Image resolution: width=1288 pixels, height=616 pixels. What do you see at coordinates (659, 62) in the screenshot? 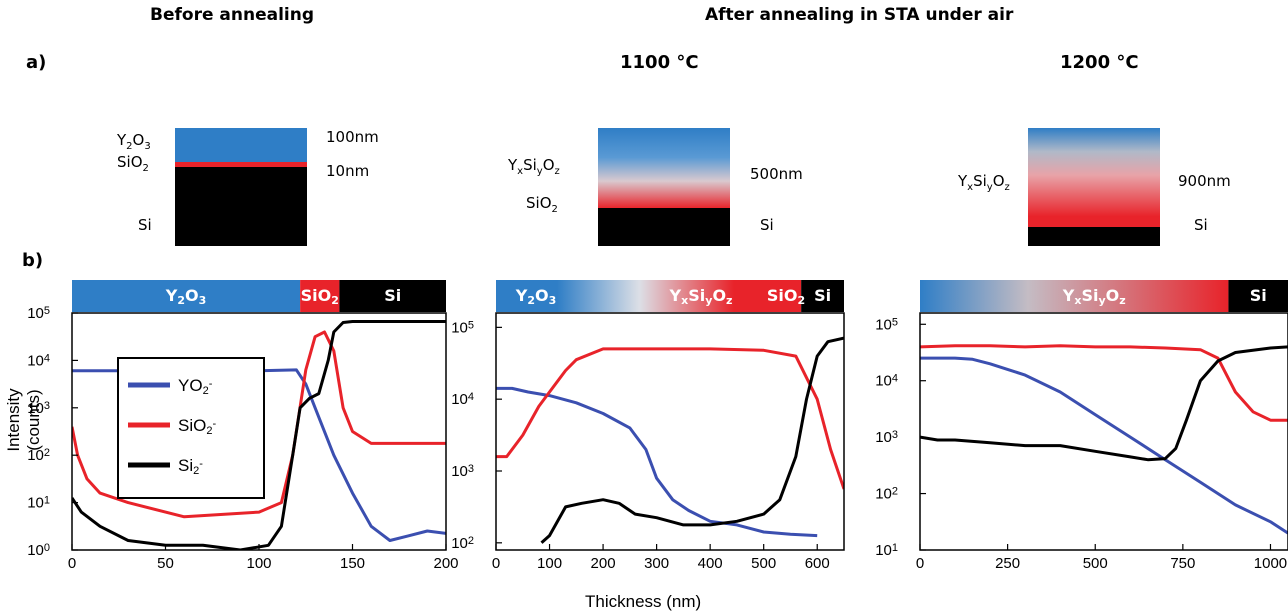
I see `temp-1100: 1100 °C` at bounding box center [659, 62].